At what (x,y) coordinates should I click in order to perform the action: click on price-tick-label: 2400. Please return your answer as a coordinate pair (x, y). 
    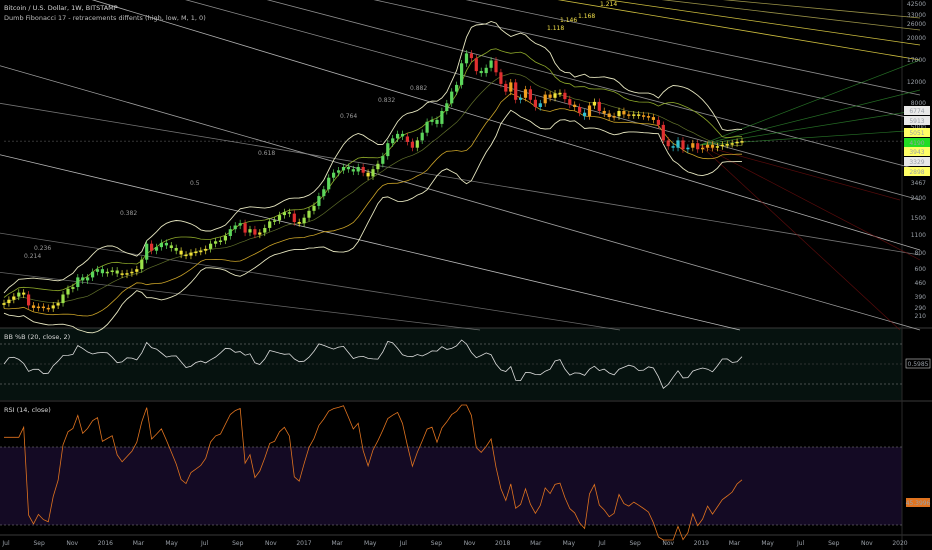
    Looking at the image, I should click on (918, 198).